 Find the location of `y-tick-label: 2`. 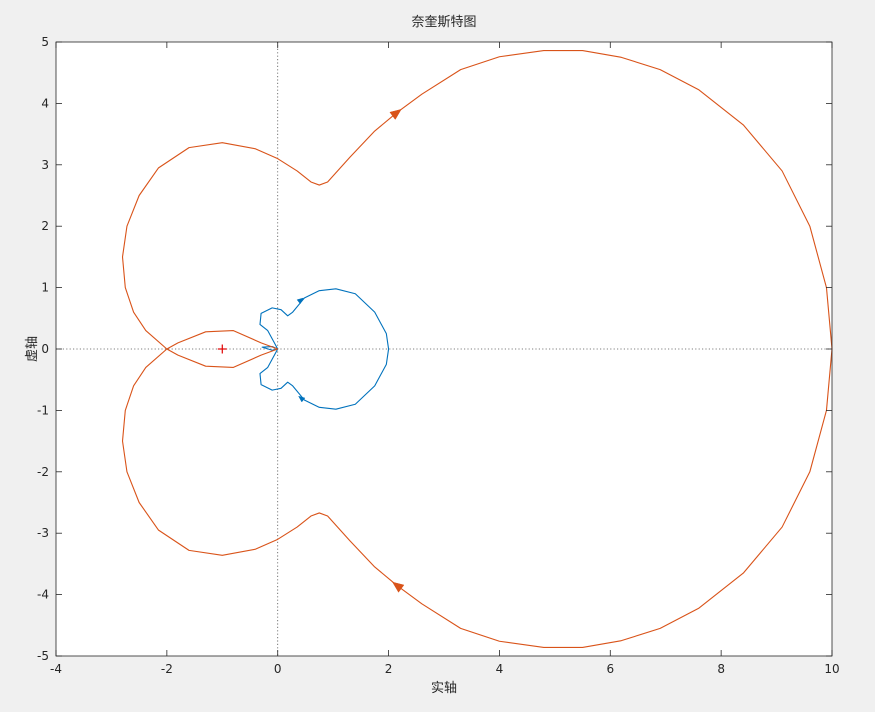

y-tick-label: 2 is located at coordinates (45, 226).